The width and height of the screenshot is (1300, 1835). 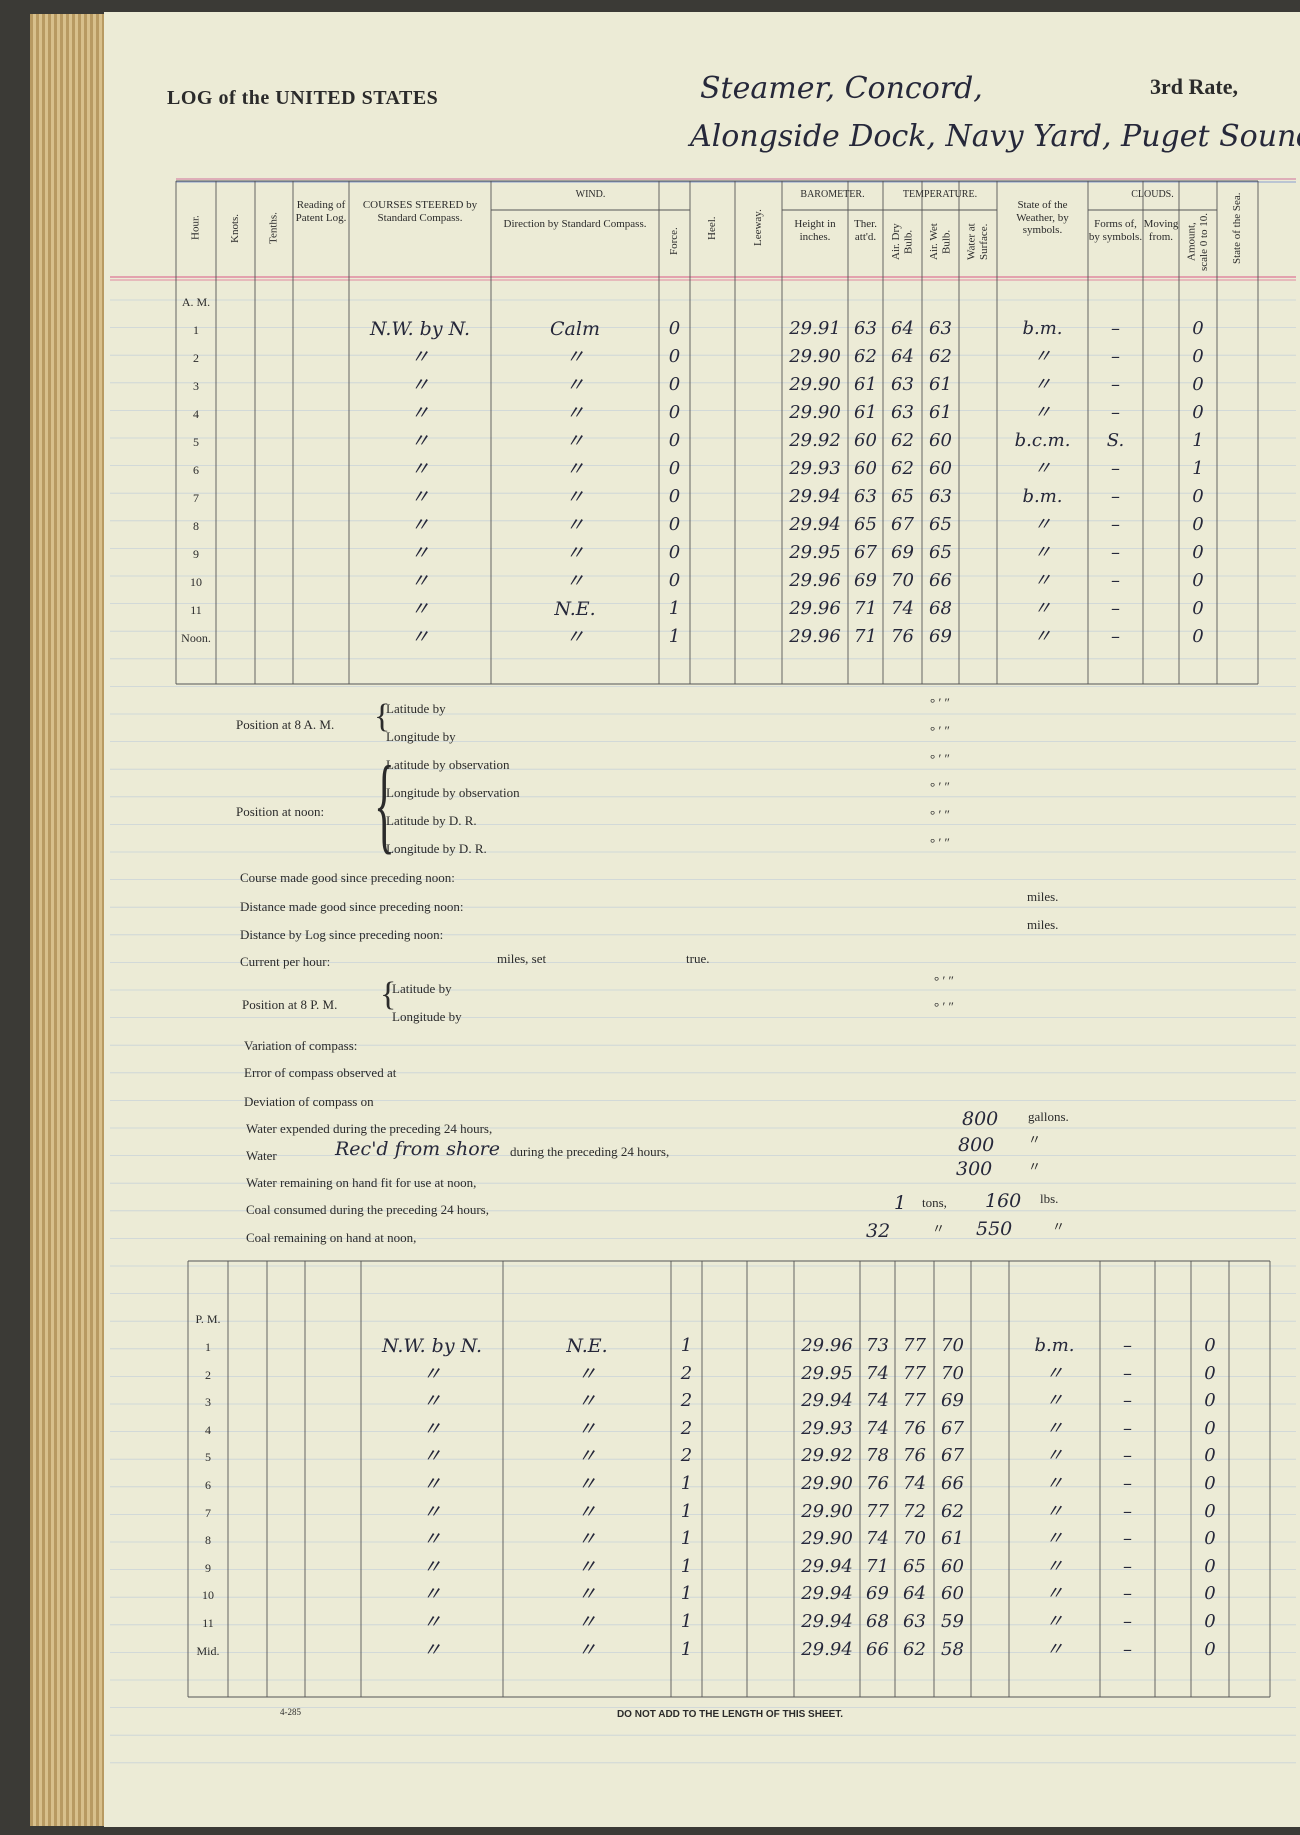 What do you see at coordinates (939, 1228) in the screenshot?
I see `unit: 〃` at bounding box center [939, 1228].